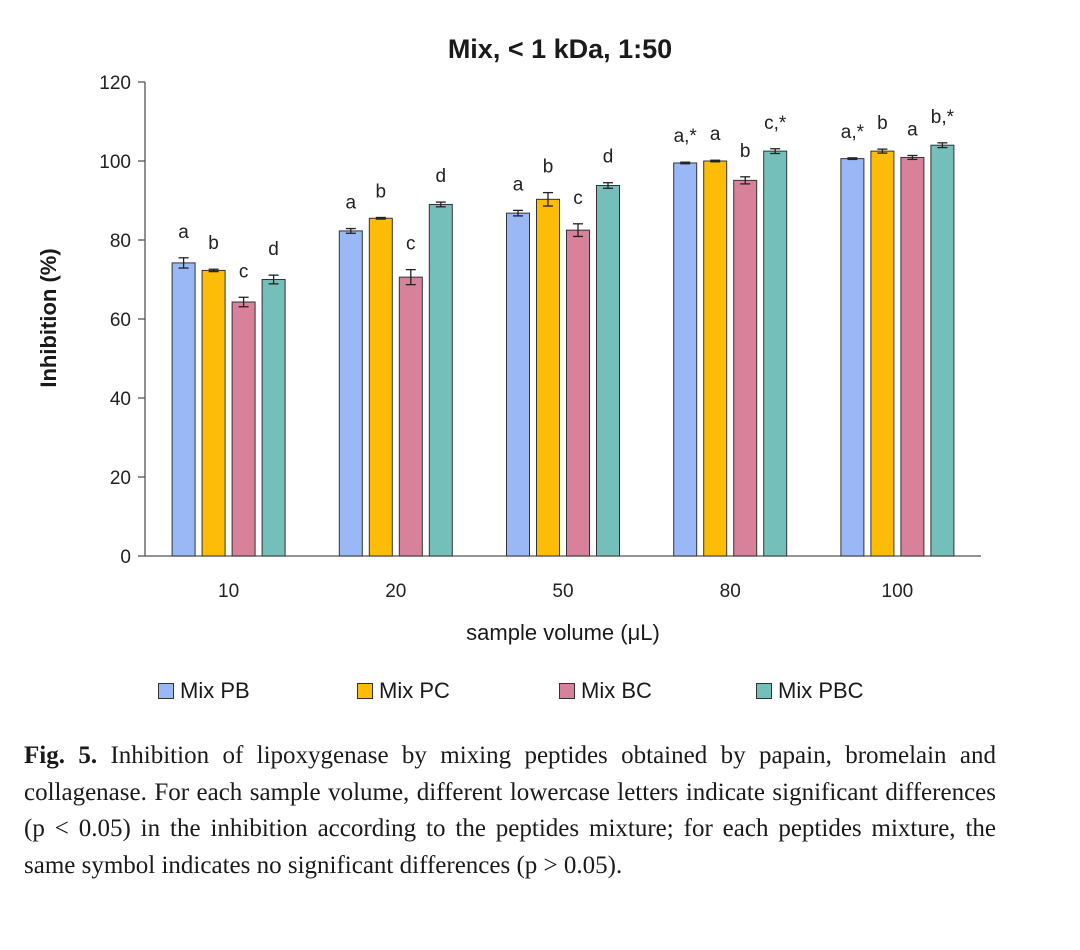 The image size is (1080, 950). What do you see at coordinates (414, 690) in the screenshot?
I see `legend-label: Mix PC` at bounding box center [414, 690].